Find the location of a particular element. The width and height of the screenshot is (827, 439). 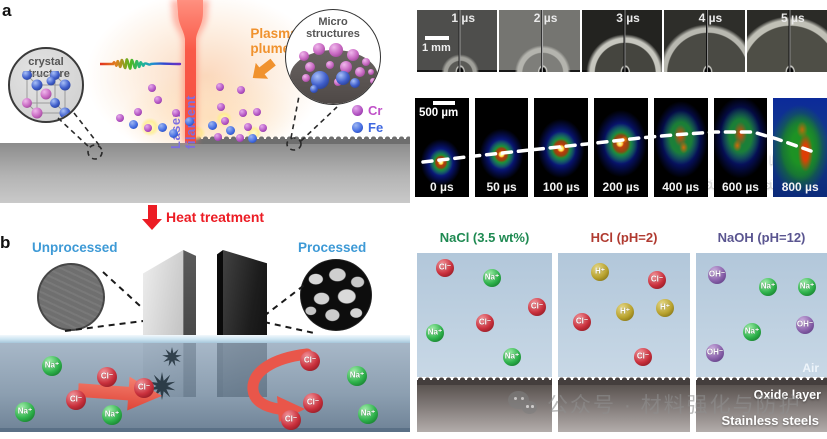

hcl-panel: H⁺ Cl⁻ Cl⁻ H⁺ H⁺ Cl⁻ is located at coordinates (624, 342).